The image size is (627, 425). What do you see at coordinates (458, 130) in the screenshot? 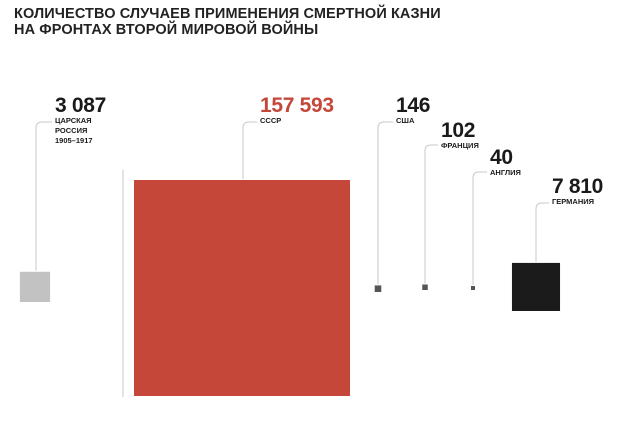
I see `value-label: 102` at bounding box center [458, 130].